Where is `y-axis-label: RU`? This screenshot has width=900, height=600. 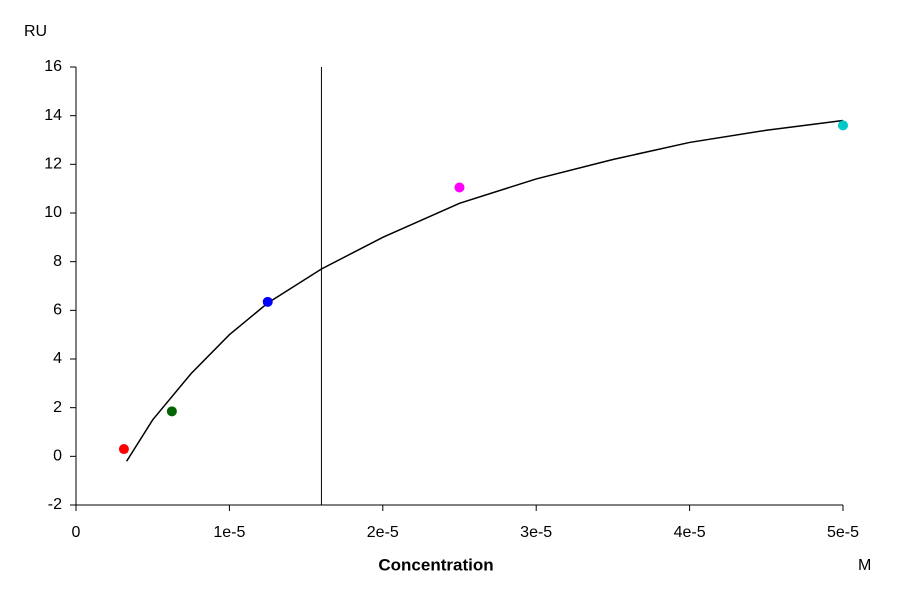
y-axis-label: RU is located at coordinates (35, 31).